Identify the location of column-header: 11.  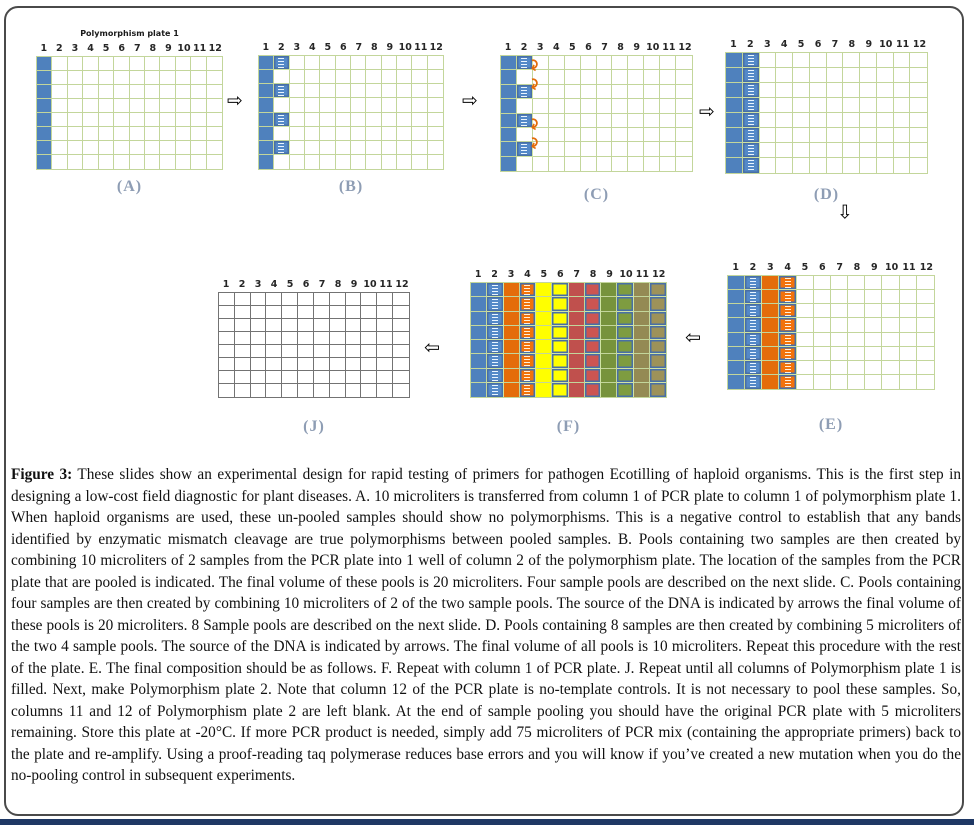
(909, 267).